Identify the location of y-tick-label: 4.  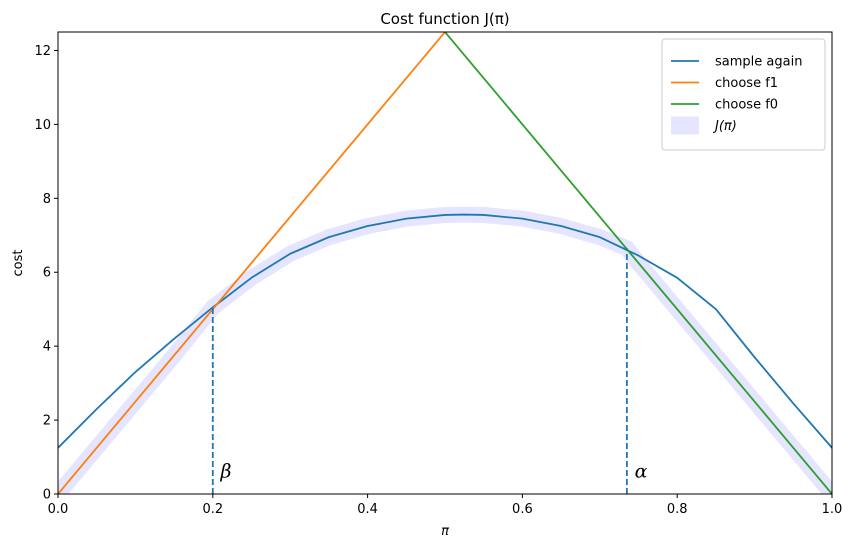
(47, 347).